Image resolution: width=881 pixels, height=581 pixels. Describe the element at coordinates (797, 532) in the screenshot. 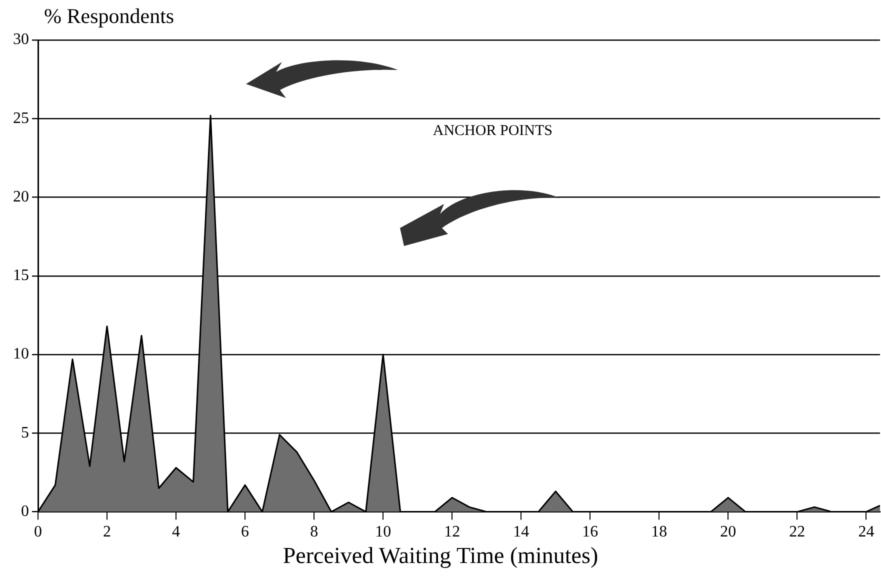

I see `x-tick-label: 22` at that location.